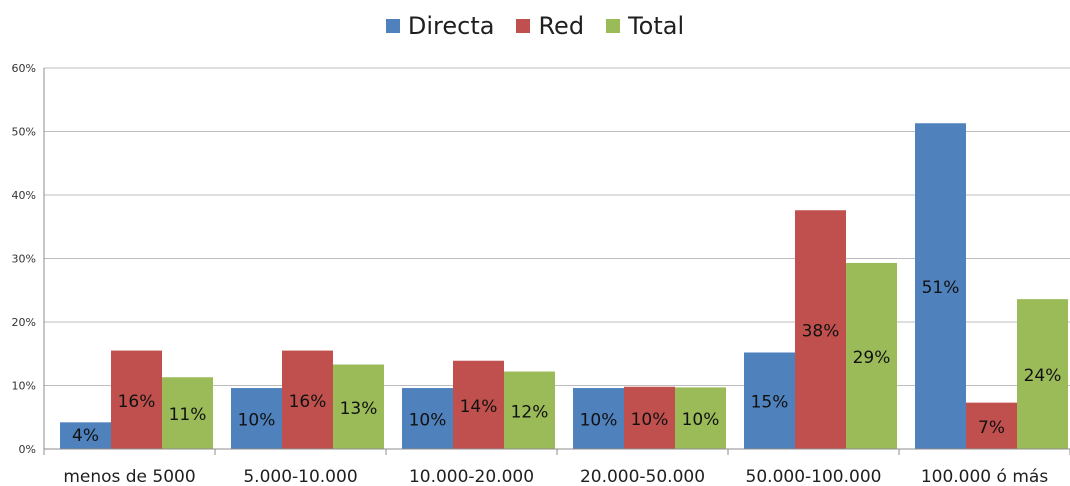  I want to click on legend-swatch-total, so click(613, 26).